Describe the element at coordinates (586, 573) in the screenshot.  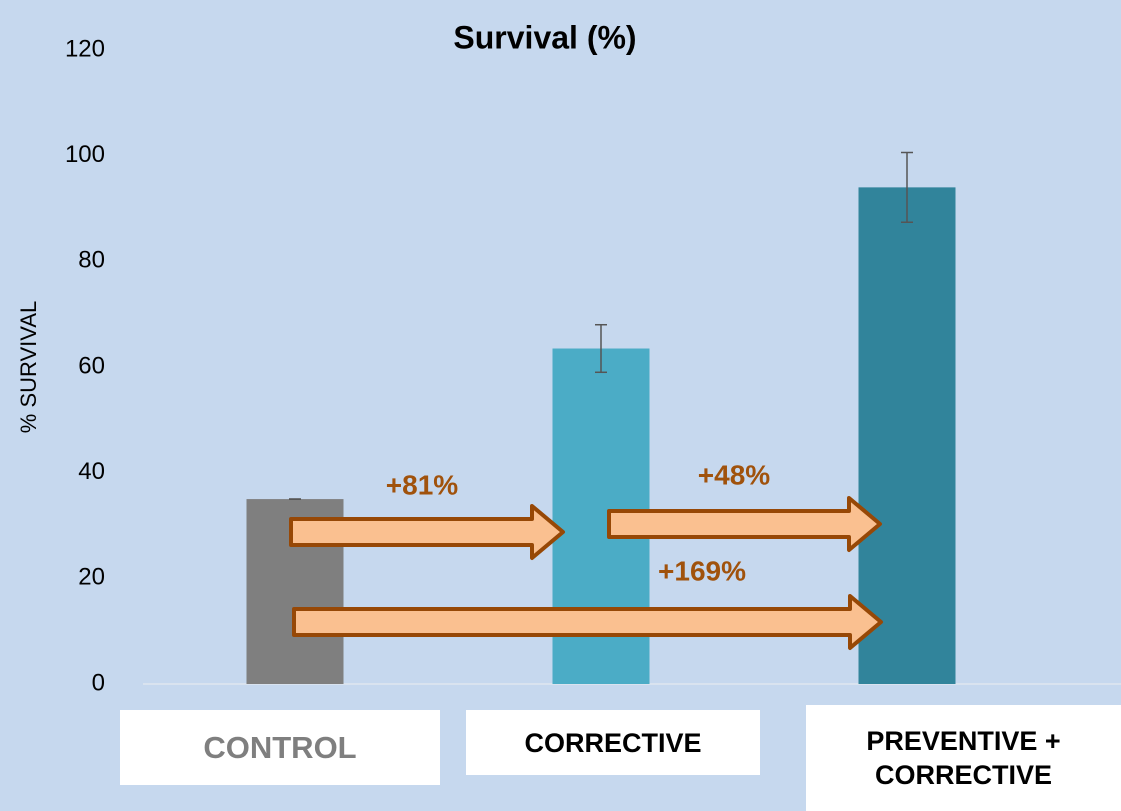
I see `arrows` at that location.